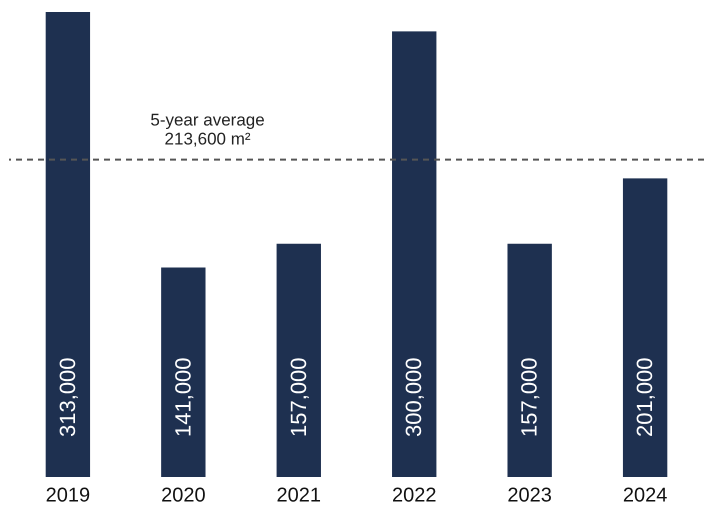 The image size is (711, 515). Describe the element at coordinates (183, 397) in the screenshot. I see `data-label: 141,000` at that location.